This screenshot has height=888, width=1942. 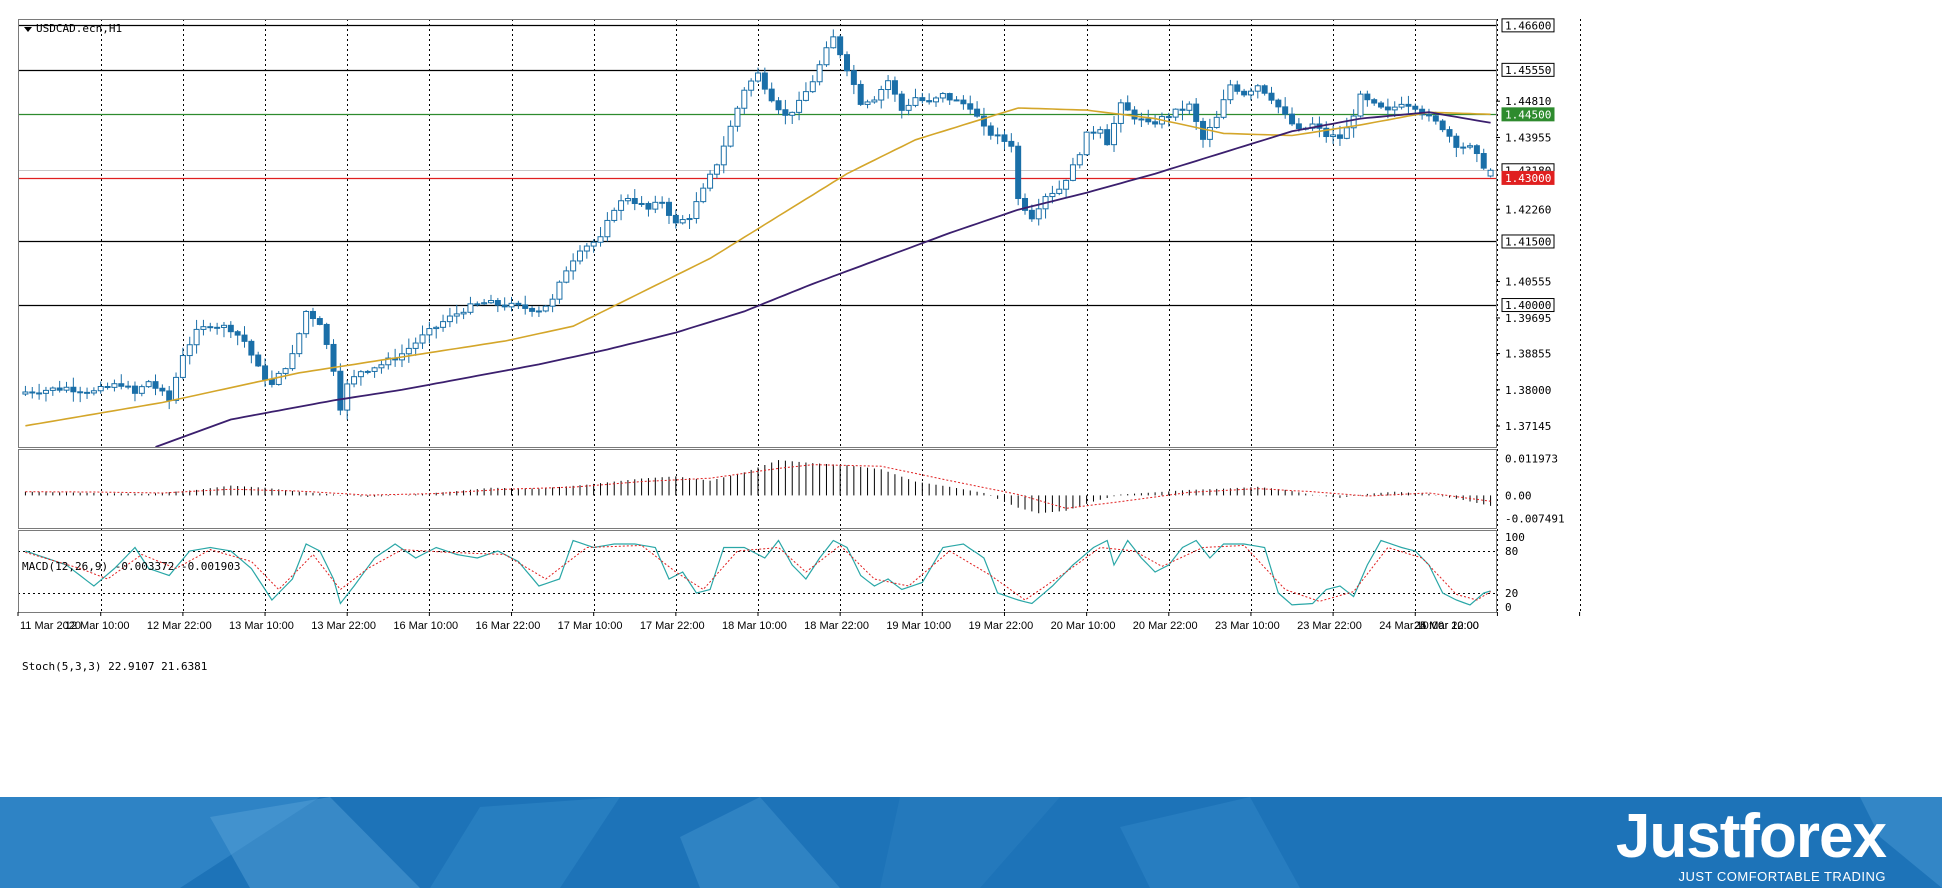 I want to click on stoch-signal-line, so click(x=758, y=573).